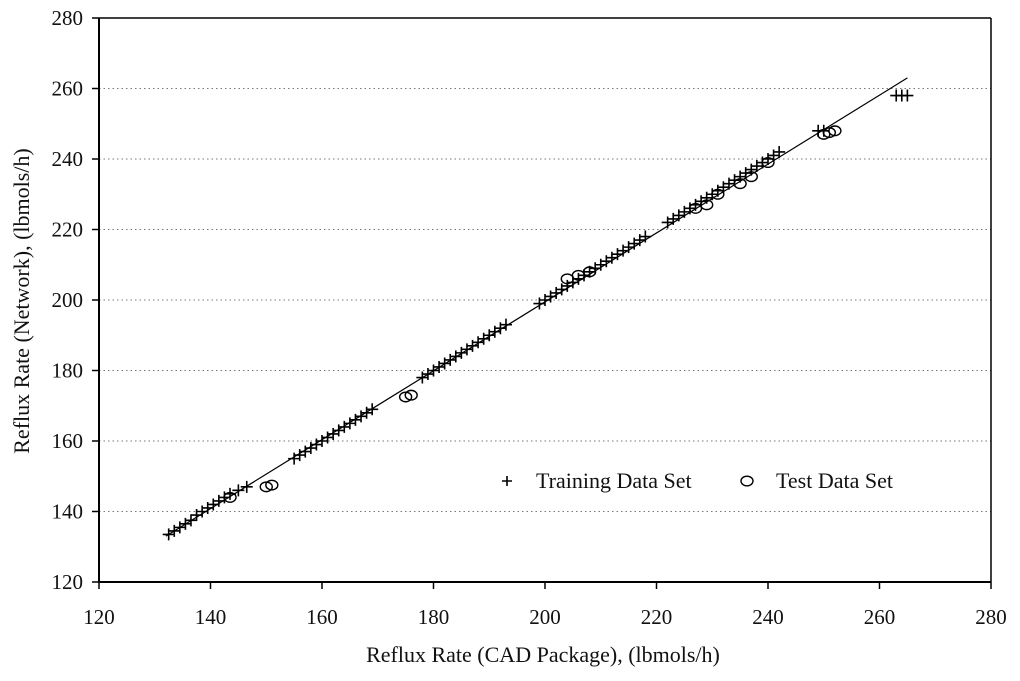  I want to click on legend-circle-icon, so click(747, 481).